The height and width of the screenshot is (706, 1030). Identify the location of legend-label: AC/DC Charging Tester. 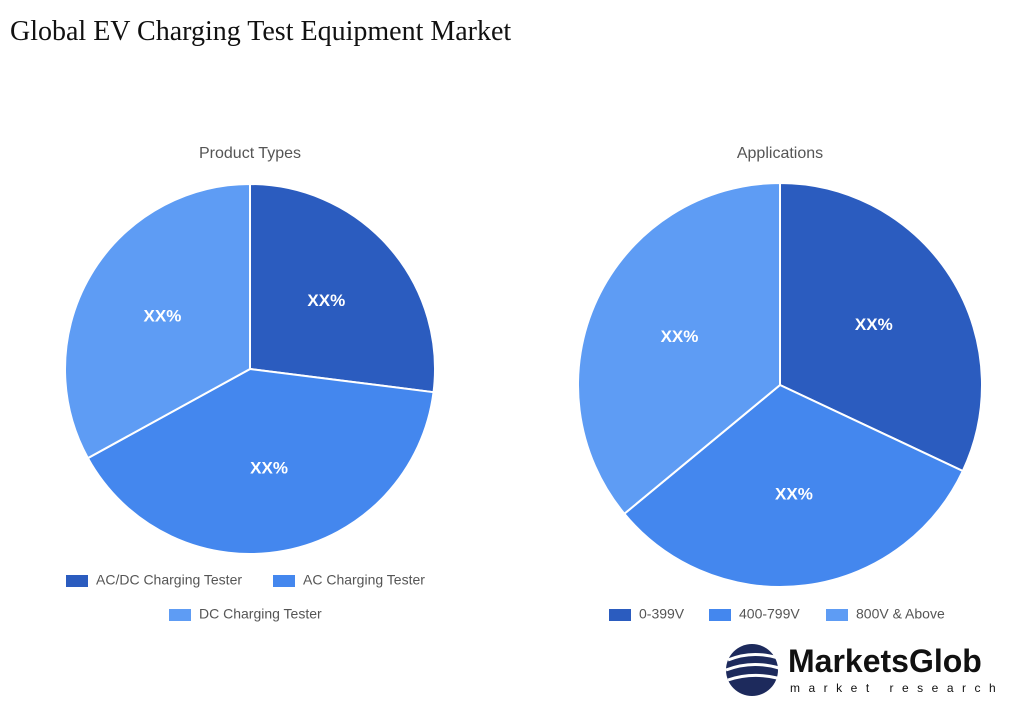
(169, 580).